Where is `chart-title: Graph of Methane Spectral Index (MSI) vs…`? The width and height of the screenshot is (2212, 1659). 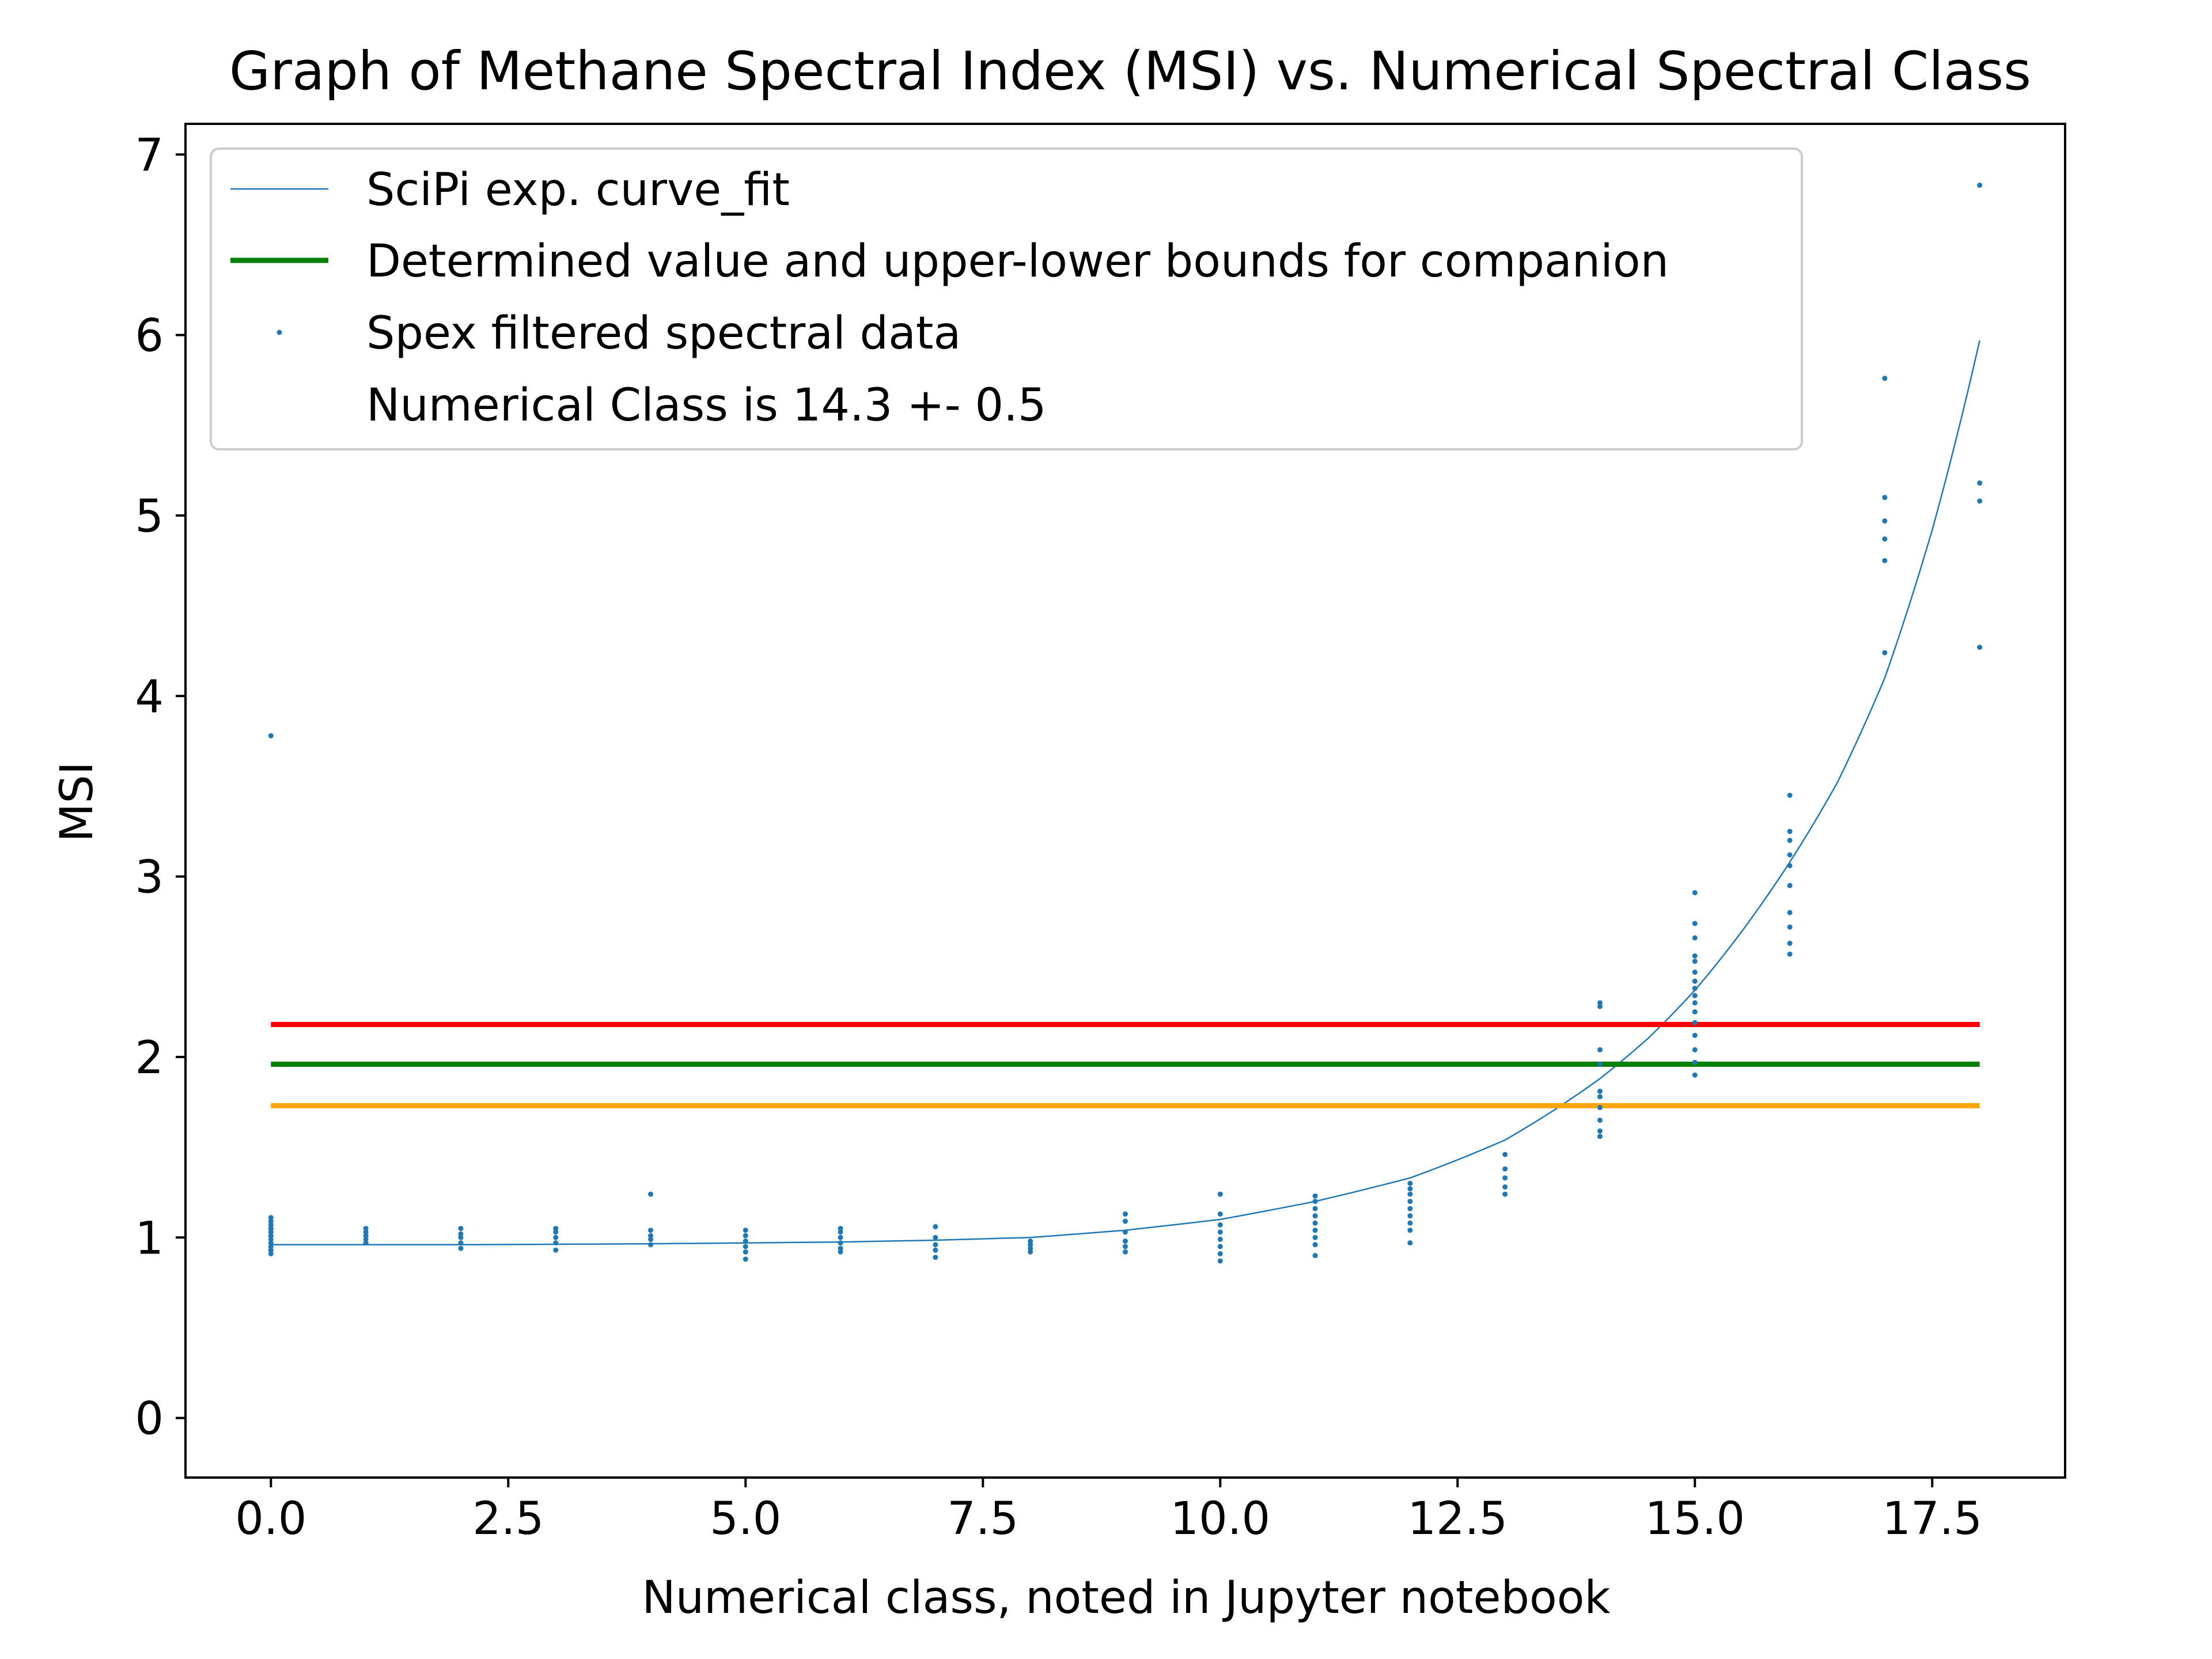
chart-title: Graph of Methane Spectral Index (MSI) vs… is located at coordinates (1130, 71).